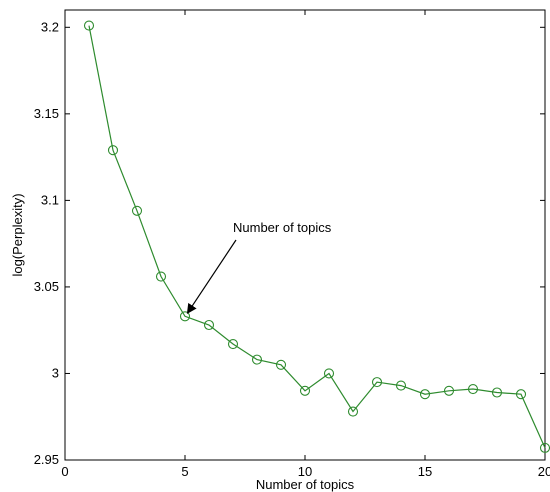  Describe the element at coordinates (425, 471) in the screenshot. I see `x-tick-label: 15` at that location.